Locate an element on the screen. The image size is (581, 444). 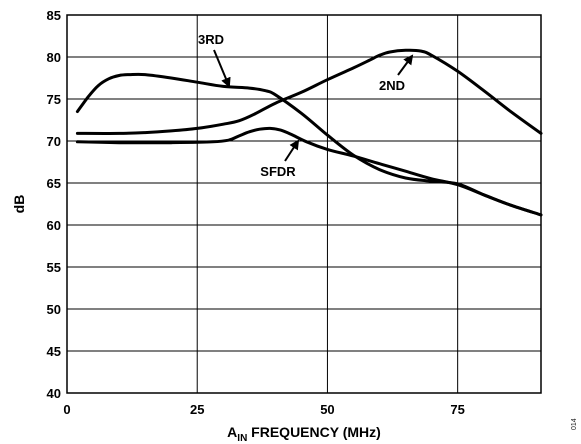
y-tick-label: 40 is located at coordinates (54, 393).